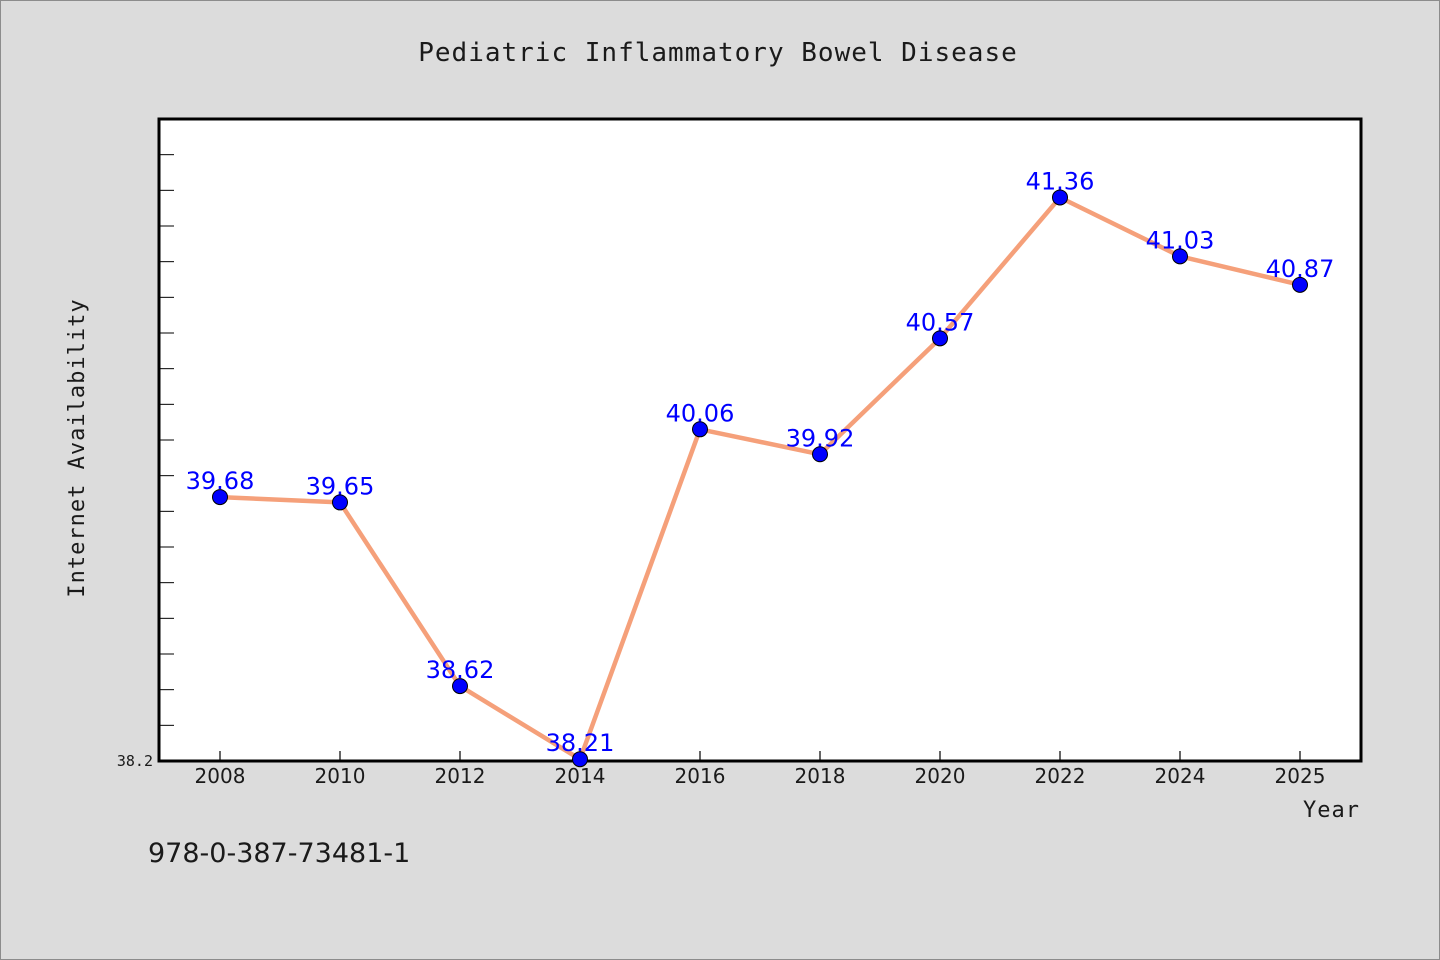 Image resolution: width=1440 pixels, height=960 pixels. What do you see at coordinates (220, 776) in the screenshot?
I see `x-tick-label: 2008` at bounding box center [220, 776].